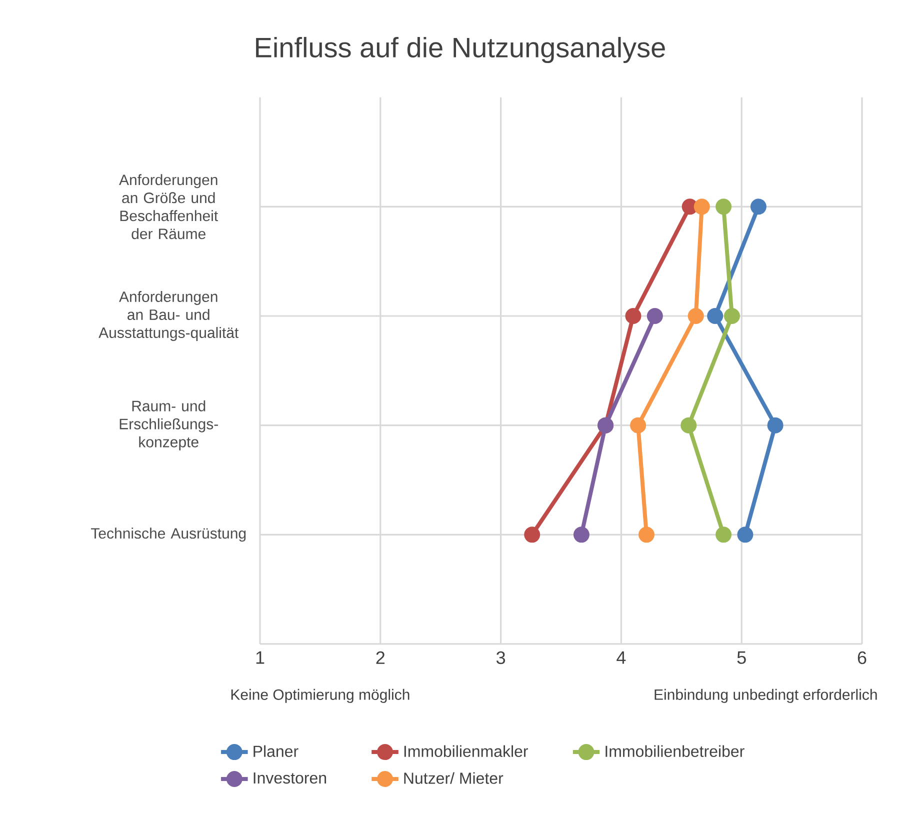 Image resolution: width=904 pixels, height=818 pixels. I want to click on text: Keine Optimierung möglich, so click(320, 695).